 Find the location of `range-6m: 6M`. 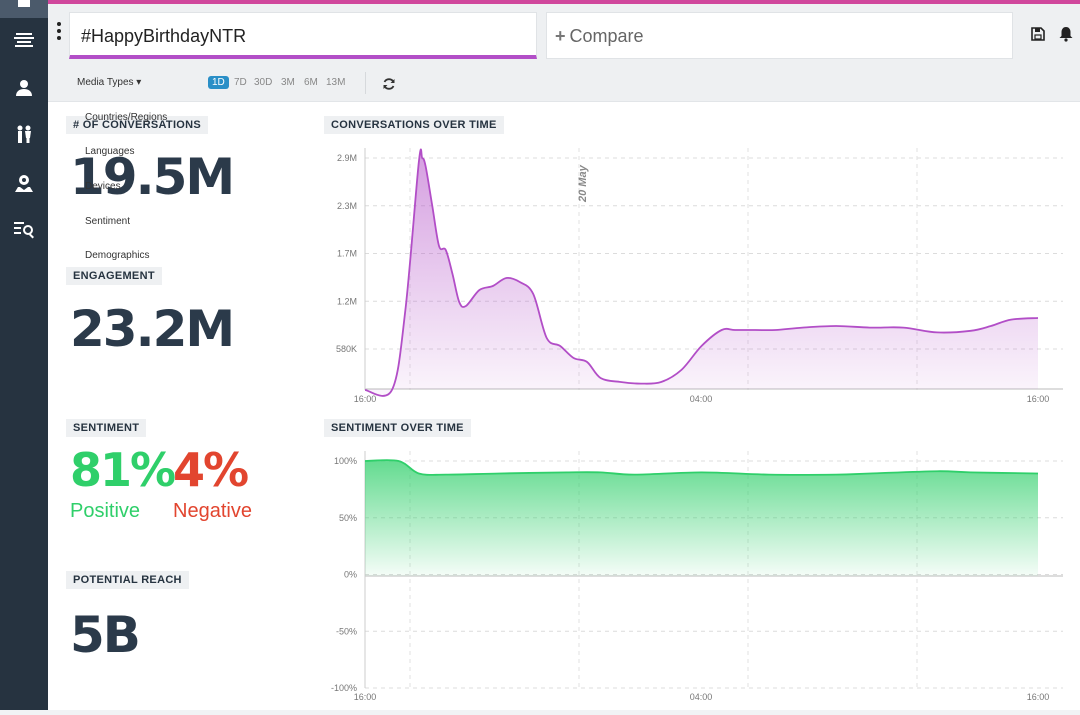

range-6m: 6M is located at coordinates (311, 82).